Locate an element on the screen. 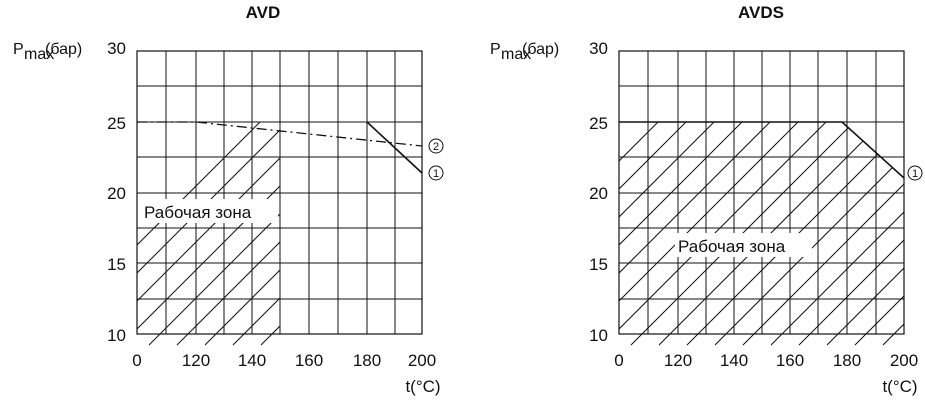 This screenshot has width=925, height=405. series-markers: 1 is located at coordinates (915, 173).